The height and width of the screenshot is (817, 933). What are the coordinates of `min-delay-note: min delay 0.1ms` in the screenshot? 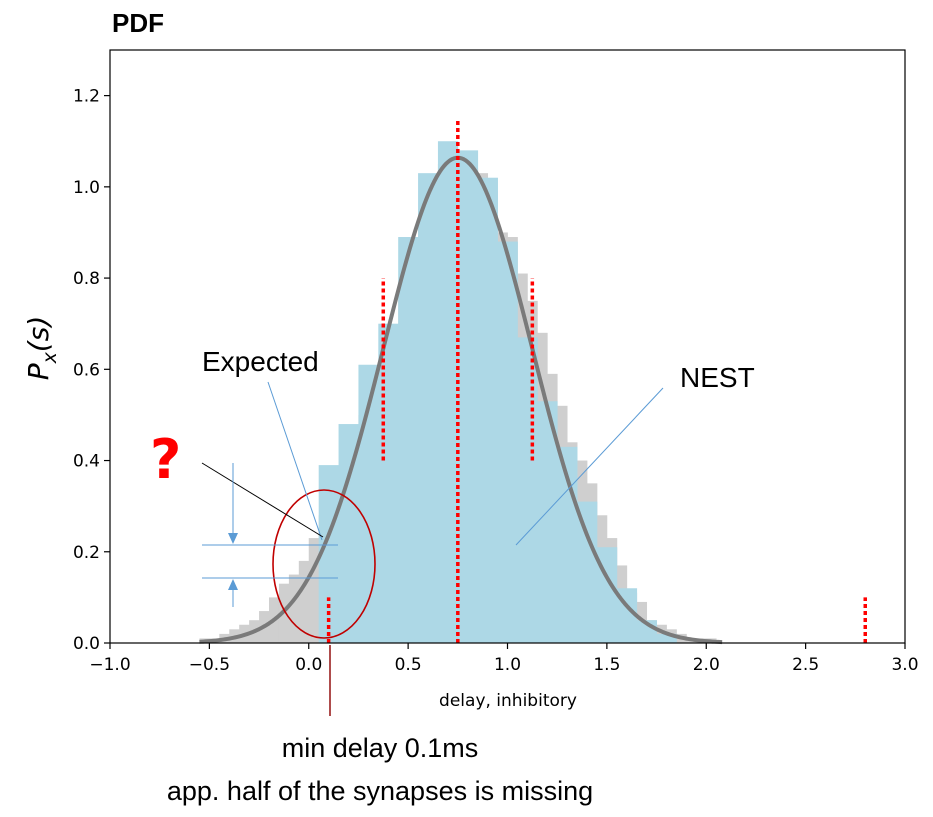 It's located at (380, 748).